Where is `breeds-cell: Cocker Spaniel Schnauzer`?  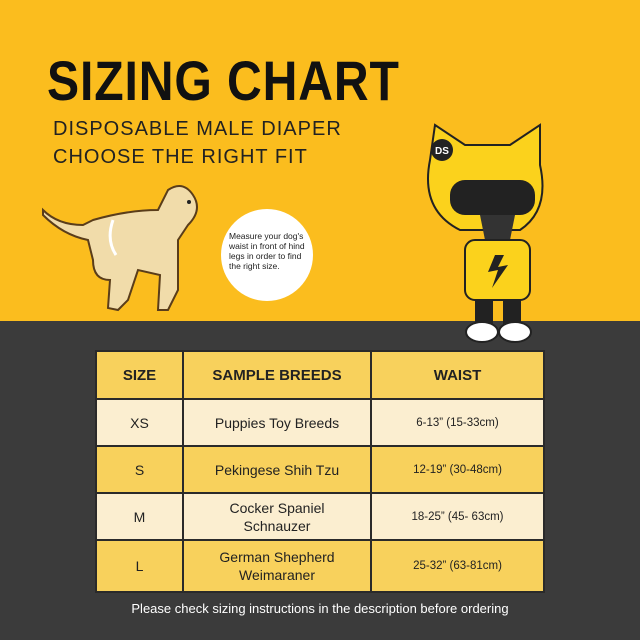 breeds-cell: Cocker Spaniel Schnauzer is located at coordinates (277, 516).